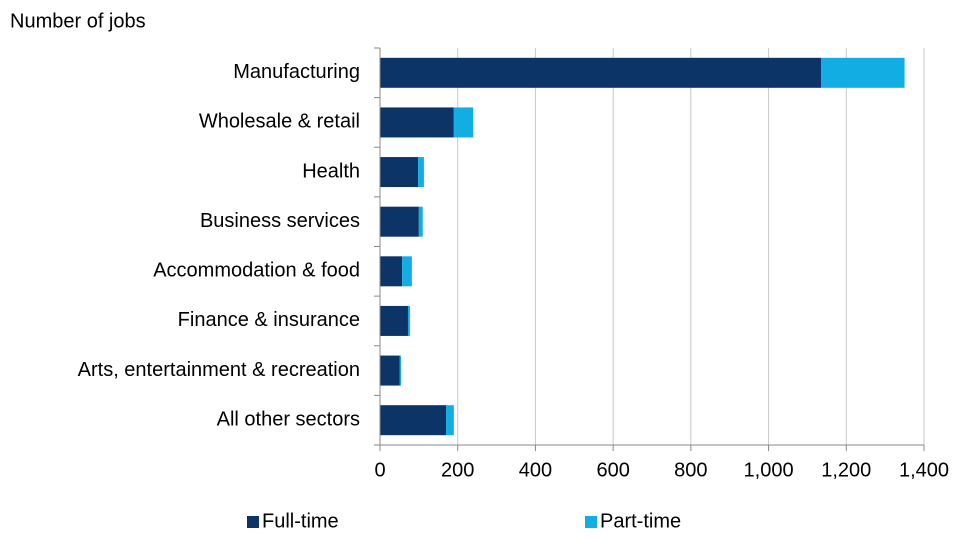 The image size is (962, 538). Describe the element at coordinates (280, 221) in the screenshot. I see `y-tick-label: Business services` at that location.